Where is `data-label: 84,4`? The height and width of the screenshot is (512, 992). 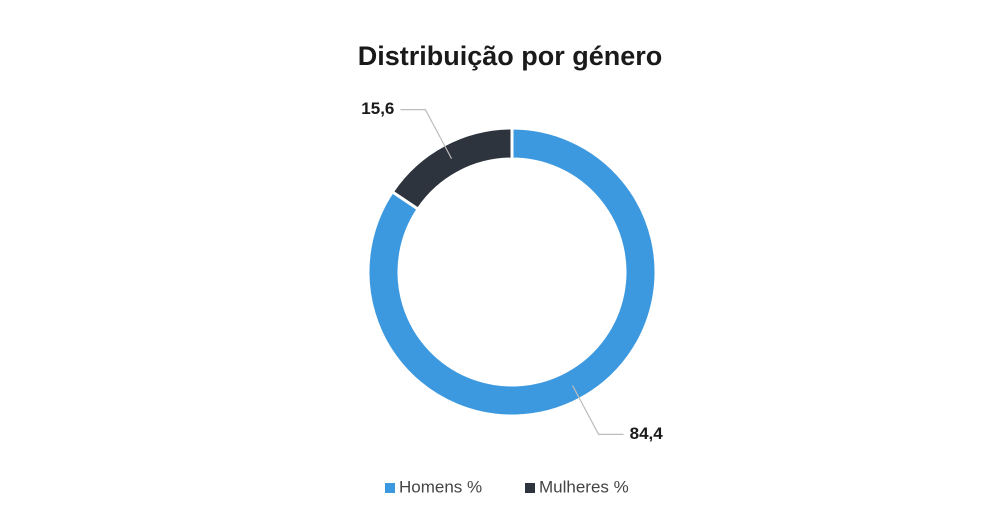
data-label: 84,4 is located at coordinates (647, 433).